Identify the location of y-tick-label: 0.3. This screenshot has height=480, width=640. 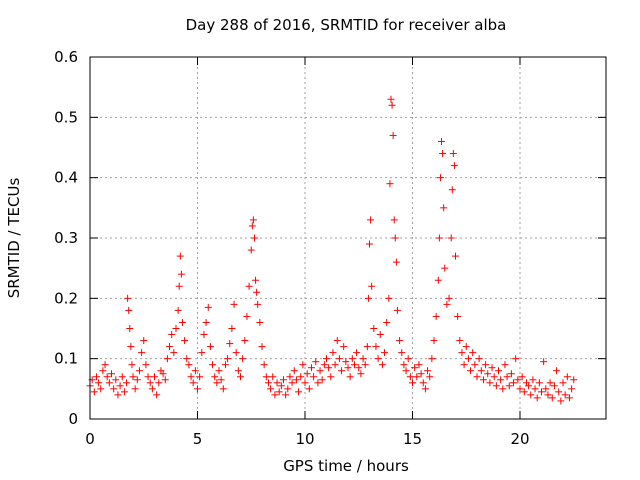
(66, 238).